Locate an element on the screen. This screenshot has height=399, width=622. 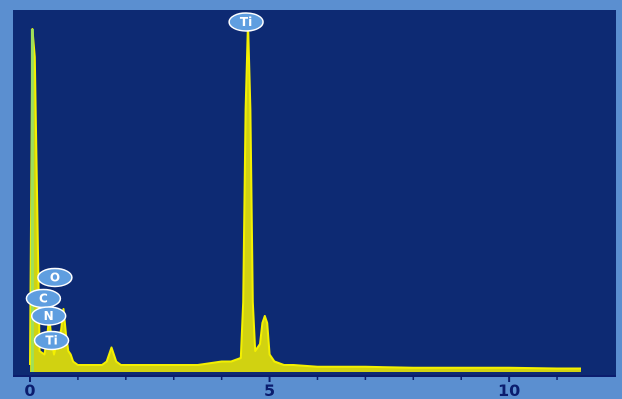
x-tick-label-0: 0 is located at coordinates (29, 390).